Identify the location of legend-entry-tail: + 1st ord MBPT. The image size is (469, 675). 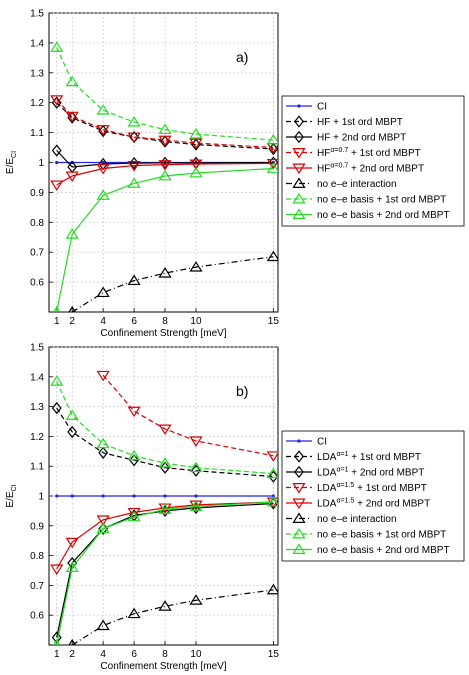
(390, 488).